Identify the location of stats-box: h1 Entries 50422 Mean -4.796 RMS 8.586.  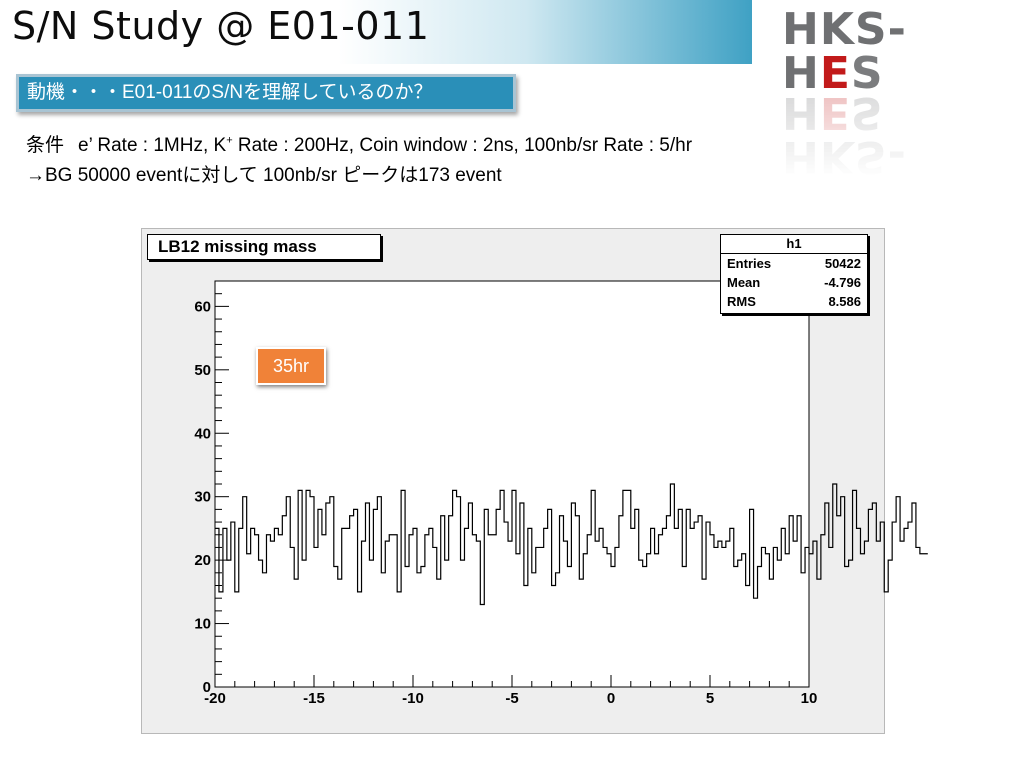
(794, 274).